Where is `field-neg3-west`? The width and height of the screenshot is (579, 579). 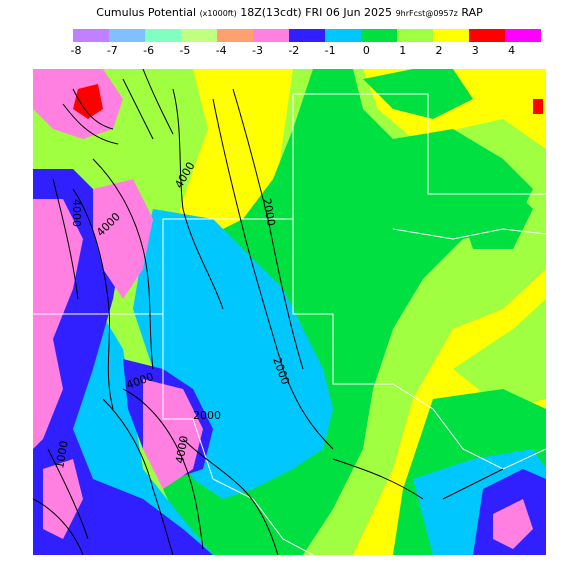
field-neg3-west is located at coordinates (58, 324).